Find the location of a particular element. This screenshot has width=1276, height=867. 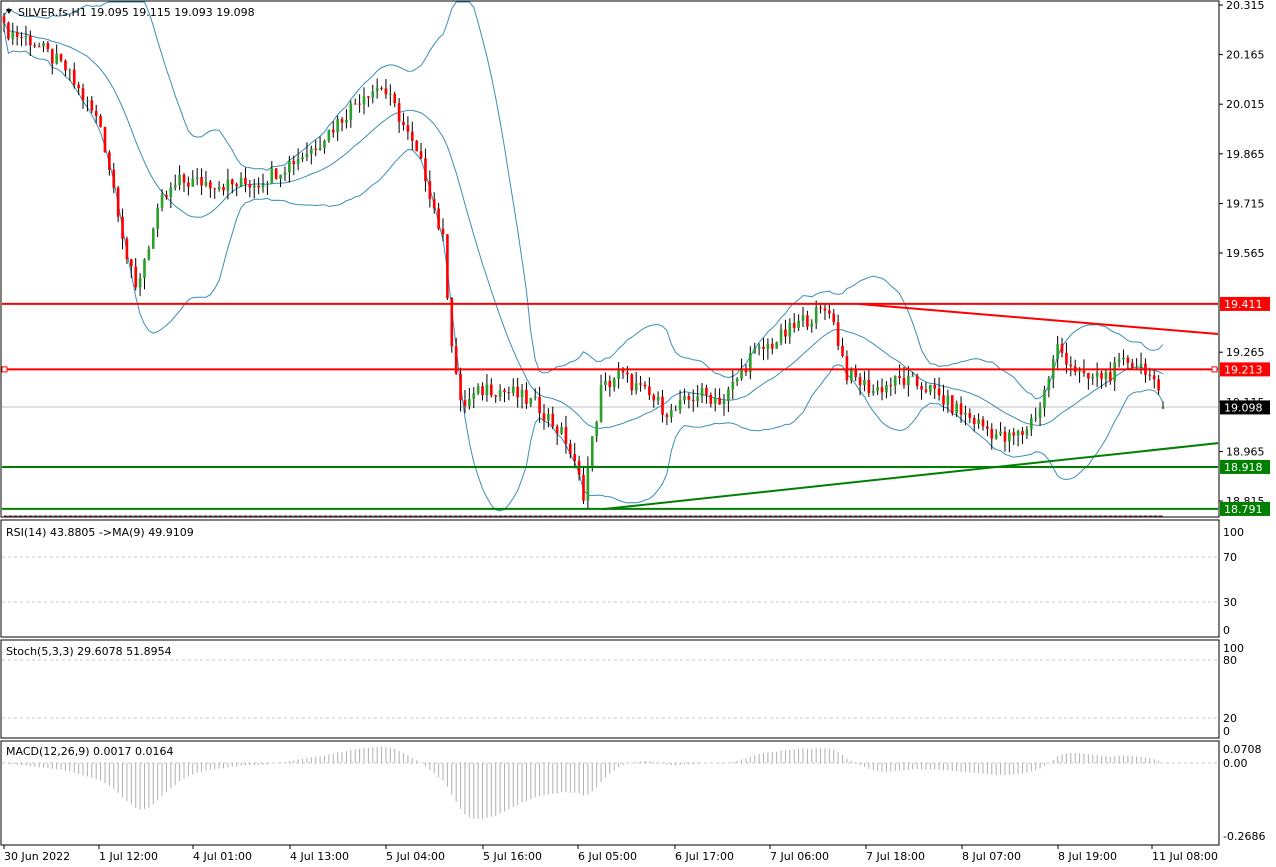

price-label: 19.265 is located at coordinates (1245, 352).